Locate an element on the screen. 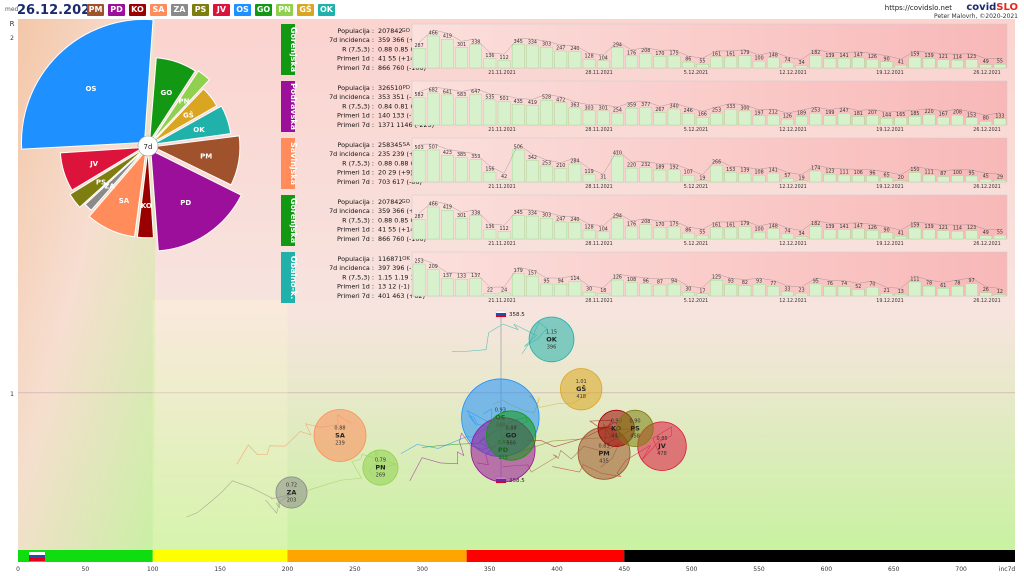 This screenshot has width=1024, height=576. panel-bar-label: 34 is located at coordinates (802, 63).